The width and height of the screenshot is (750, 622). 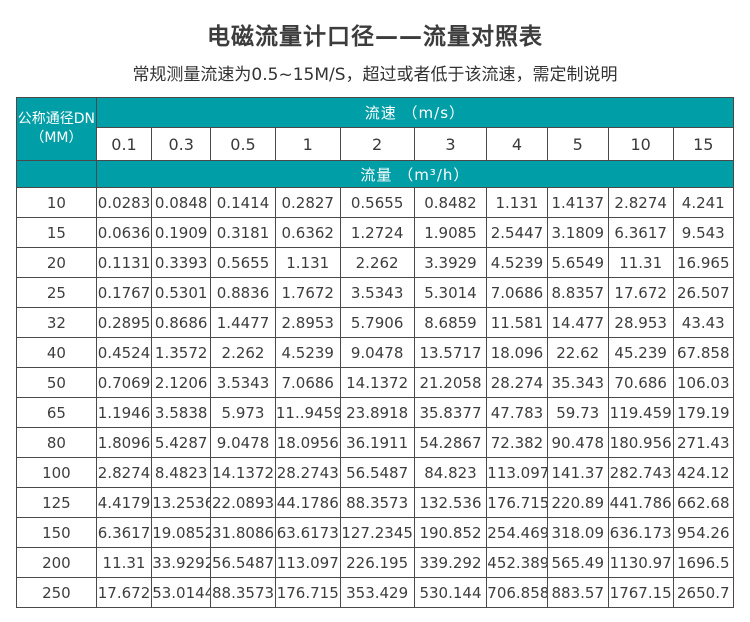 I want to click on flow-value-cell: 11..9459, so click(x=307, y=412).